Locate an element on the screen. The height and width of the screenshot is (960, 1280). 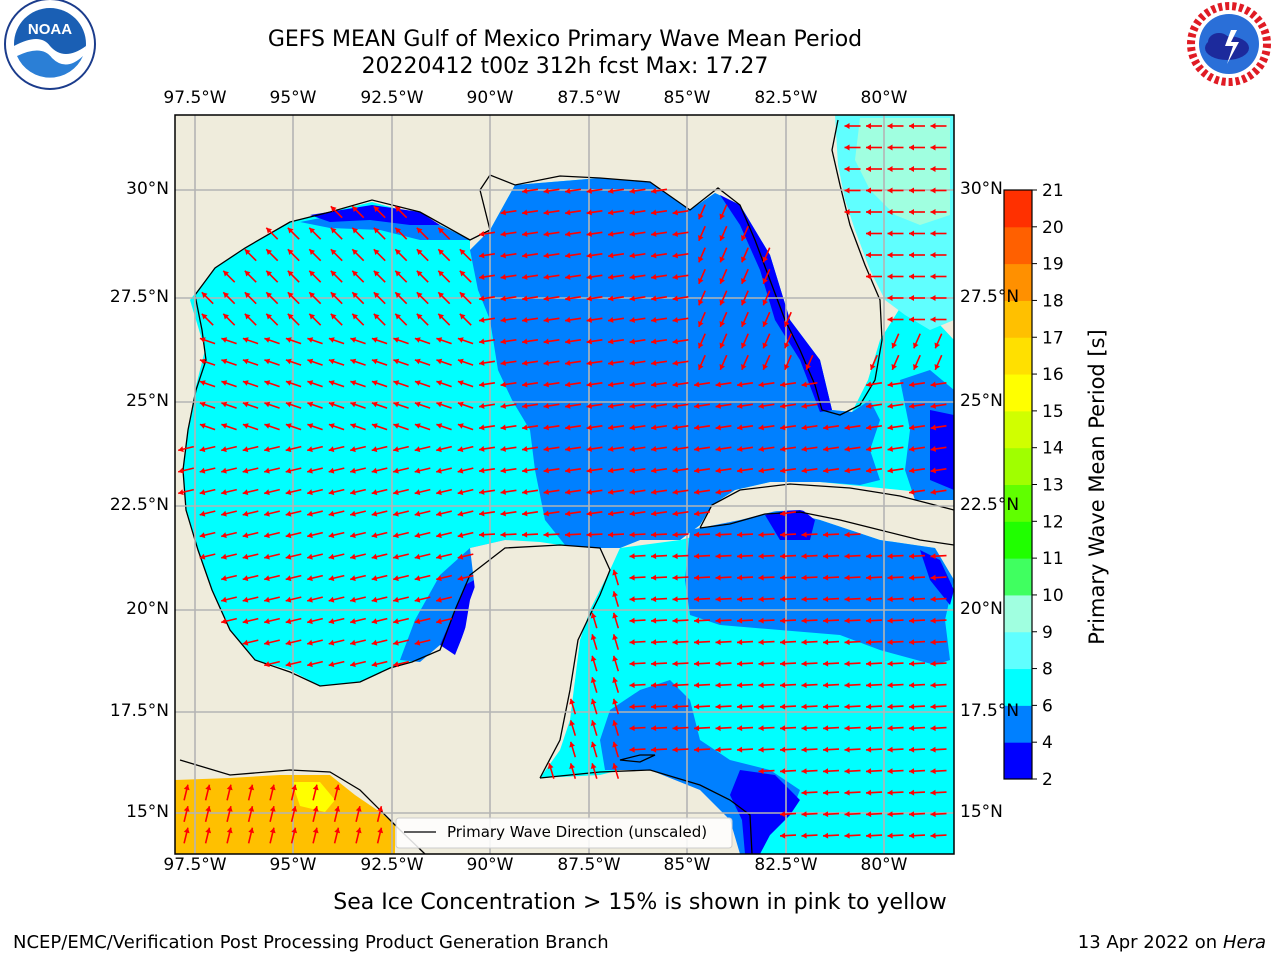
lon-tick-bottom-6: 82.5°W is located at coordinates (786, 865).